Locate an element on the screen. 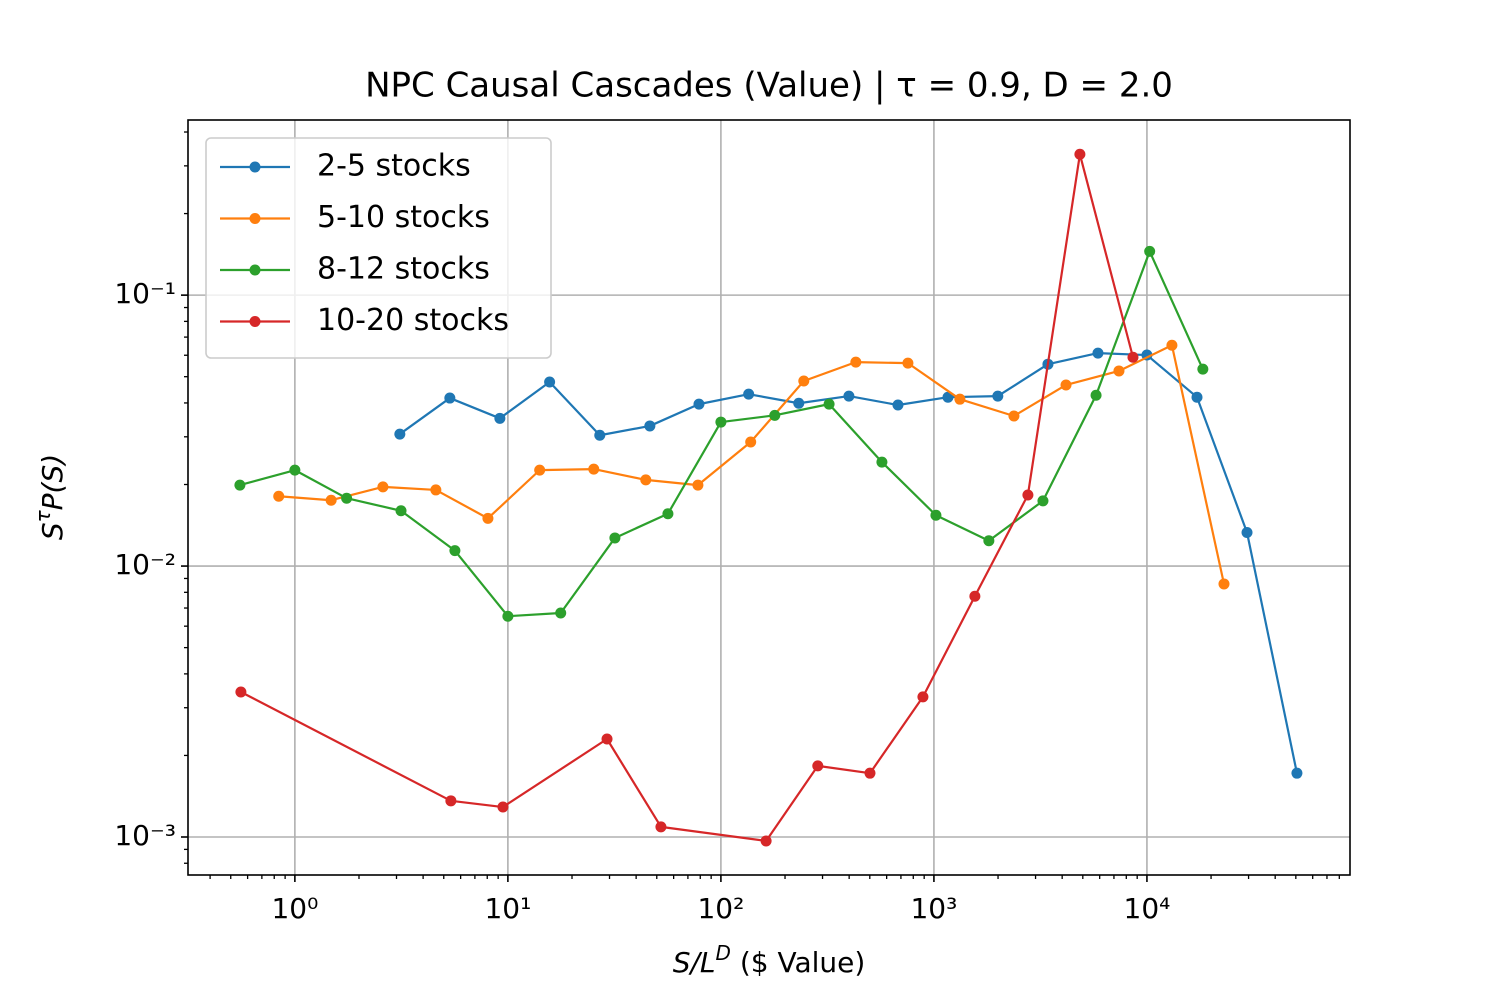 The image size is (1500, 1000). y-axis-label: SτP(S) is located at coordinates (50, 497).